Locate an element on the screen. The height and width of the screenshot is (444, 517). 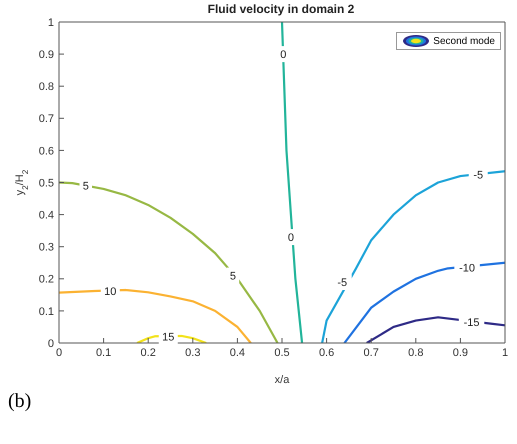
y-tick-label: 0.3 is located at coordinates (46, 248).